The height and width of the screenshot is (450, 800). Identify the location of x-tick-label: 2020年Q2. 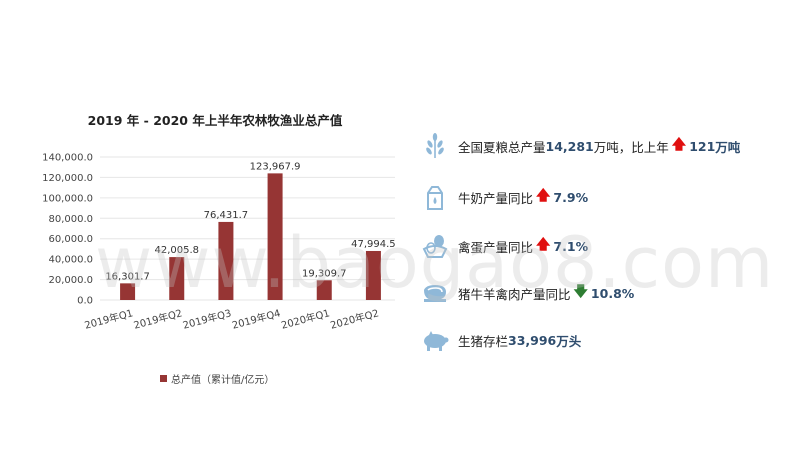
(354, 318).